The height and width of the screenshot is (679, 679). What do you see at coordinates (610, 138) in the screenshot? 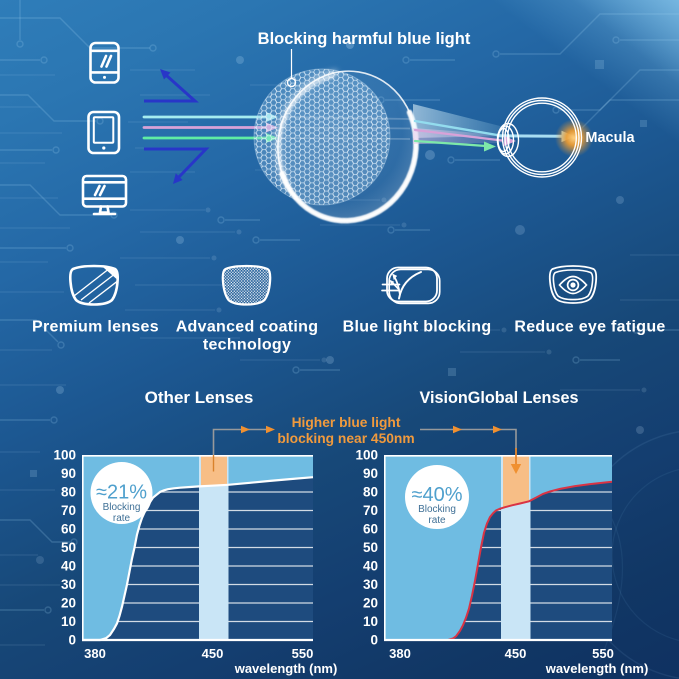
I see `svg-text: Macula` at bounding box center [610, 138].